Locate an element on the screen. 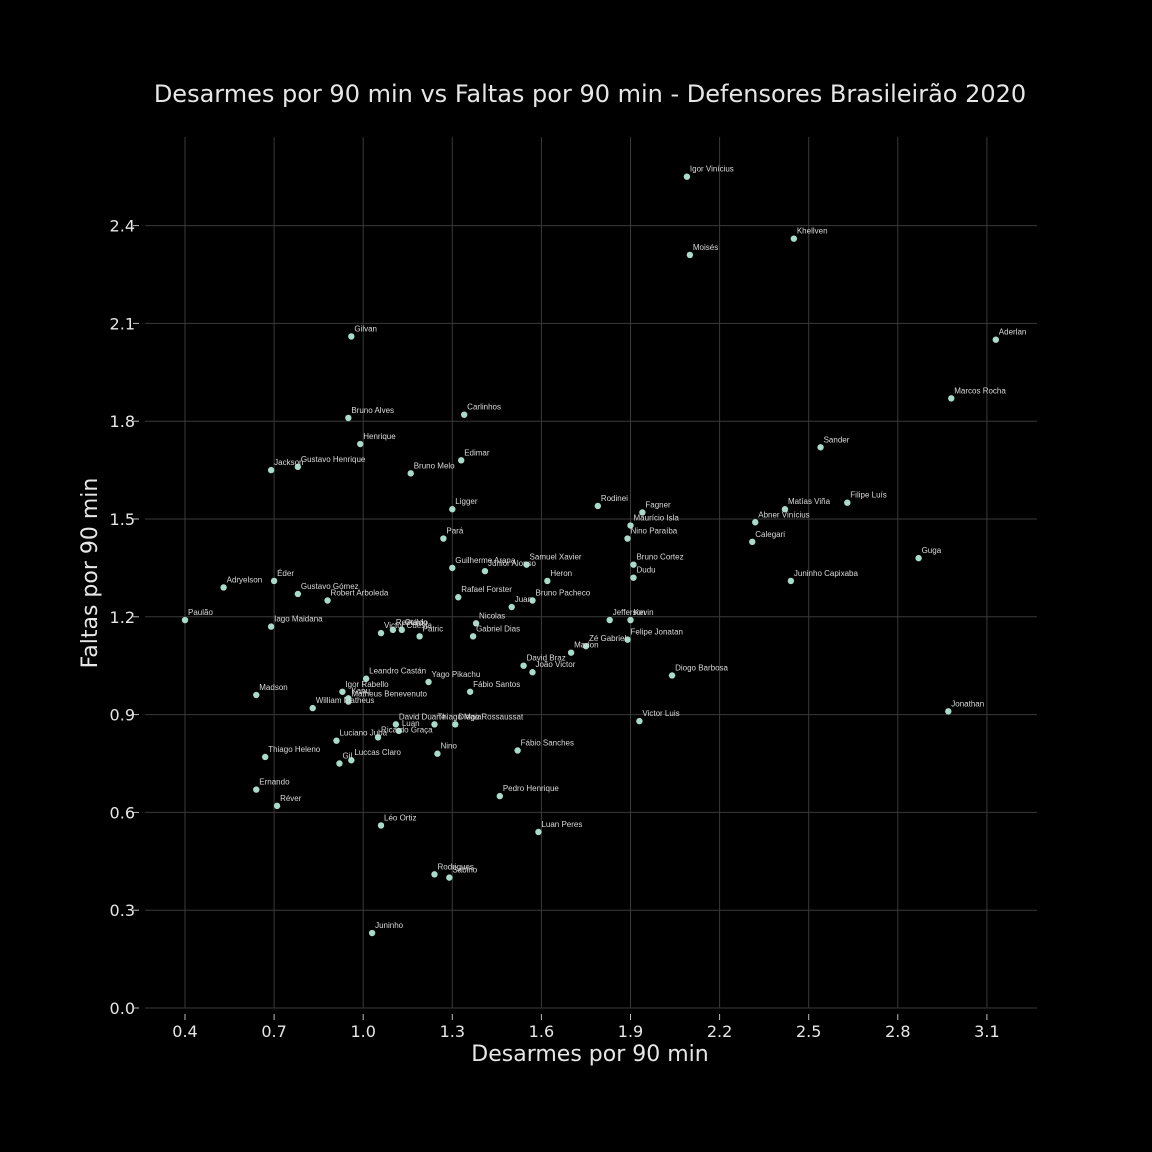 This screenshot has width=1152, height=1152. y-tick-label: 0.3 is located at coordinates (122, 910).